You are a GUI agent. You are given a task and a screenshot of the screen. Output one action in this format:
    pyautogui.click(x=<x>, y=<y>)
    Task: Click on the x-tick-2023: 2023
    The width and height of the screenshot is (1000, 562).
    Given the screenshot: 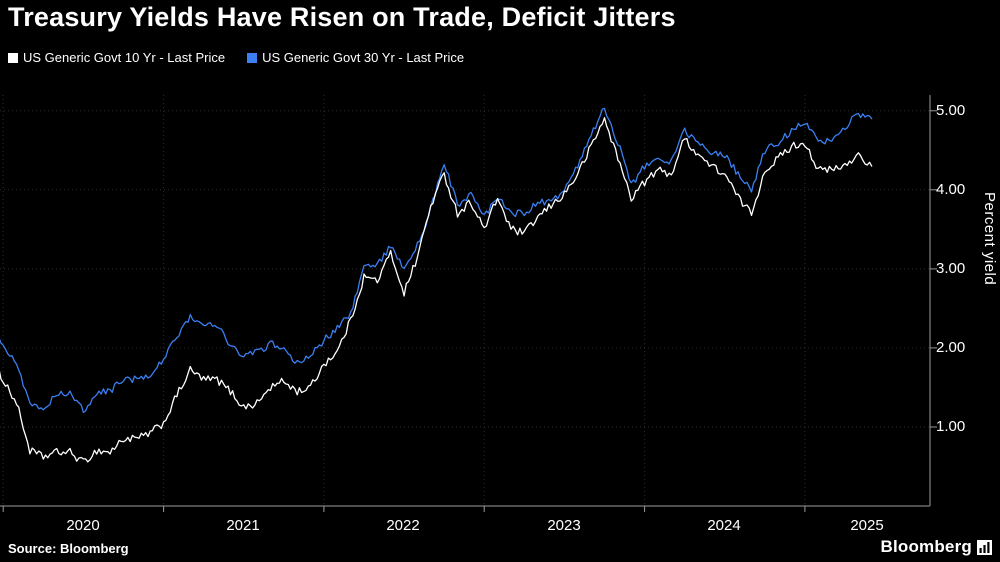 What is the action you would take?
    pyautogui.click(x=564, y=525)
    